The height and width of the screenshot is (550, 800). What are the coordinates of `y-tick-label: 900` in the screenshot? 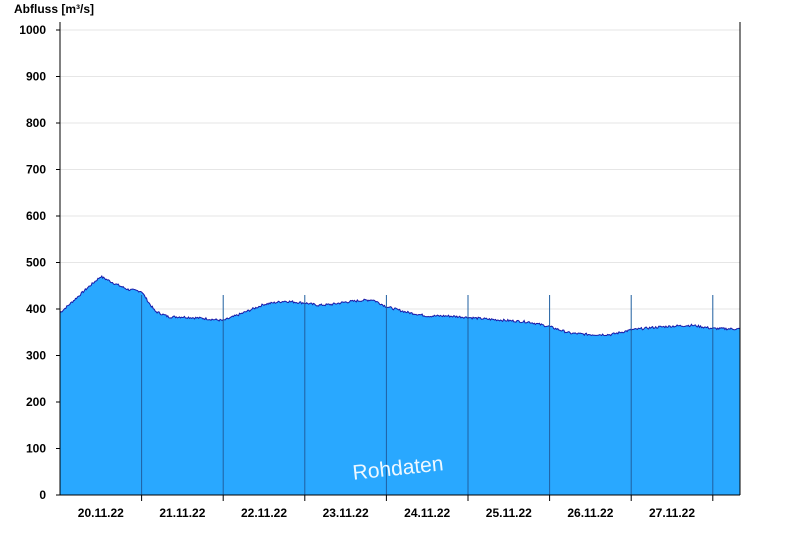 It's located at (36, 77).